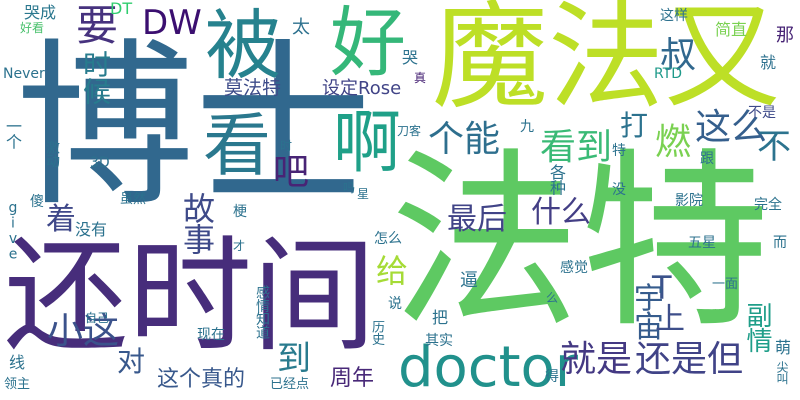  Describe the element at coordinates (774, 147) in the screenshot. I see `word-bu: 不` at that location.